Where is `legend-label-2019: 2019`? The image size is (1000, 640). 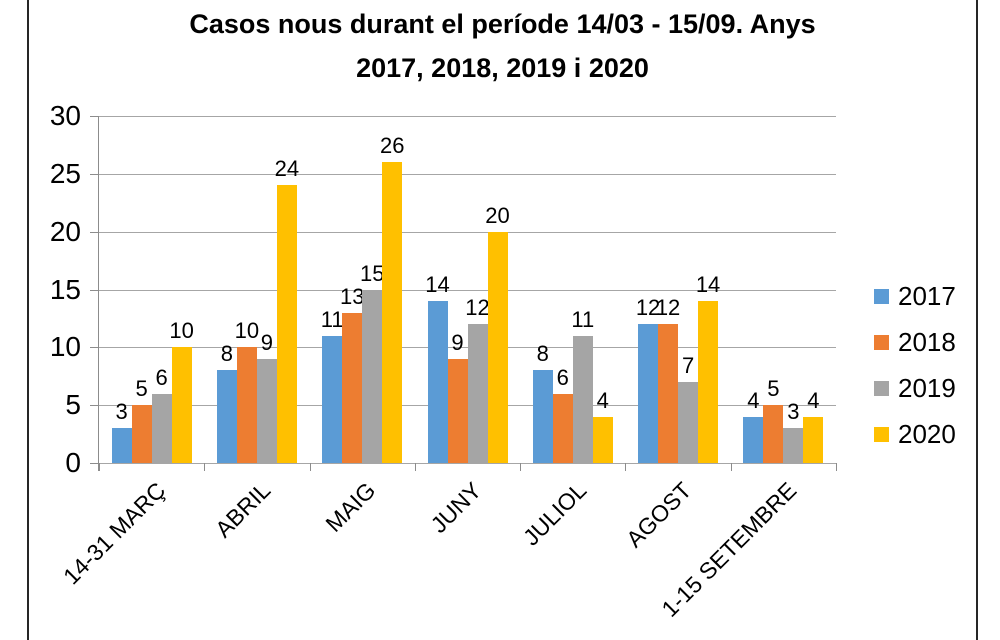
legend-label-2019: 2019 is located at coordinates (927, 388).